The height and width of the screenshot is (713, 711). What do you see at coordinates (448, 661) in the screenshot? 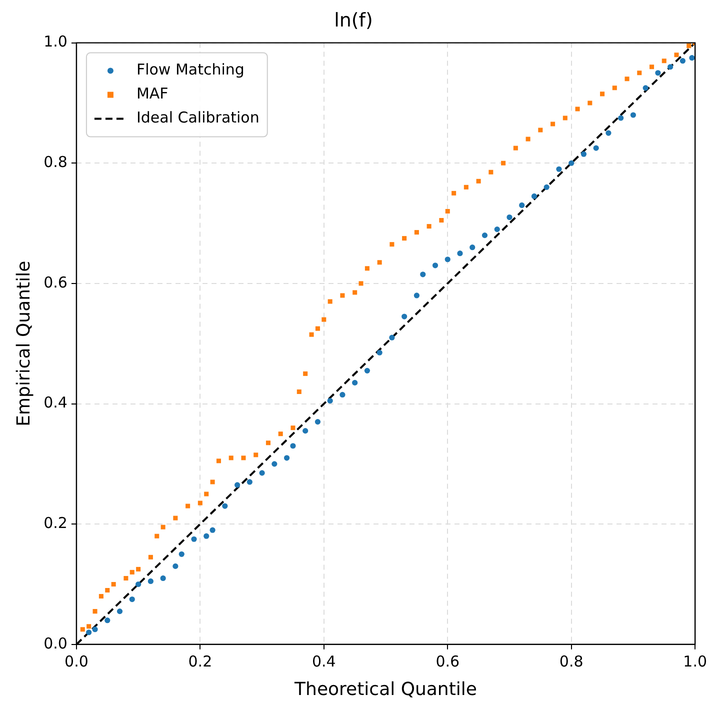
I see `x-tick-label: 0.6` at bounding box center [448, 661].